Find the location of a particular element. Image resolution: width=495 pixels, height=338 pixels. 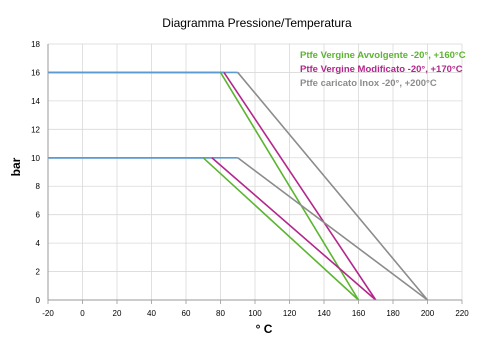

y-tick-label: 10 is located at coordinates (35, 158).